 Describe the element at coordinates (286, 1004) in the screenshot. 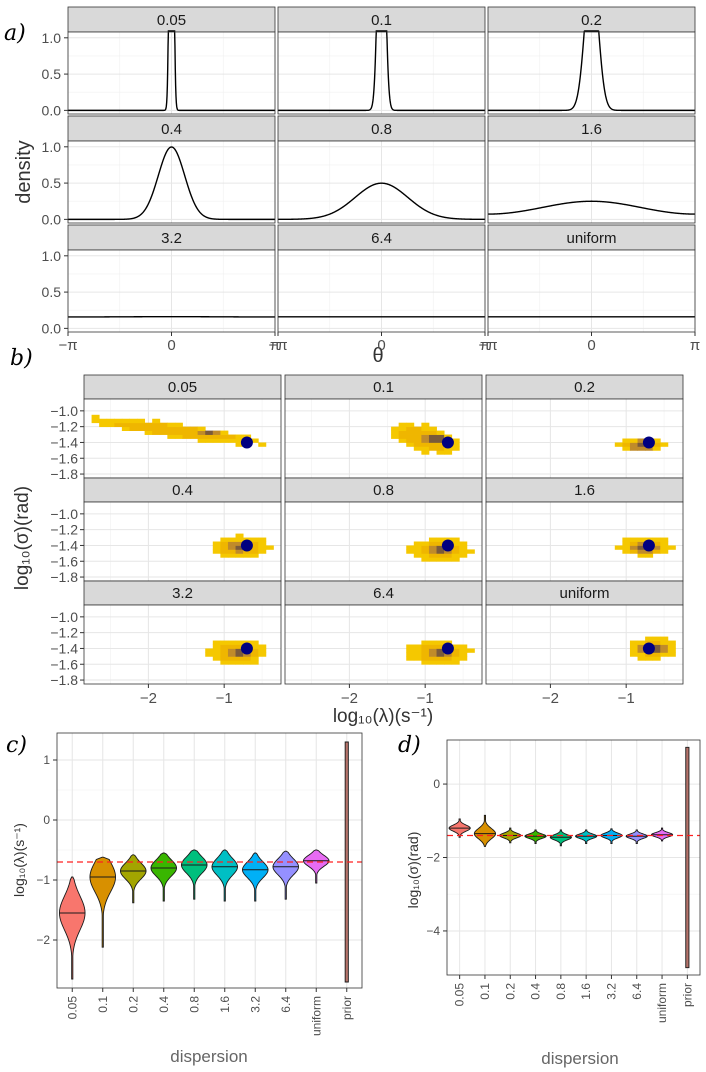

I see `x-tick-label: 6.4` at that location.